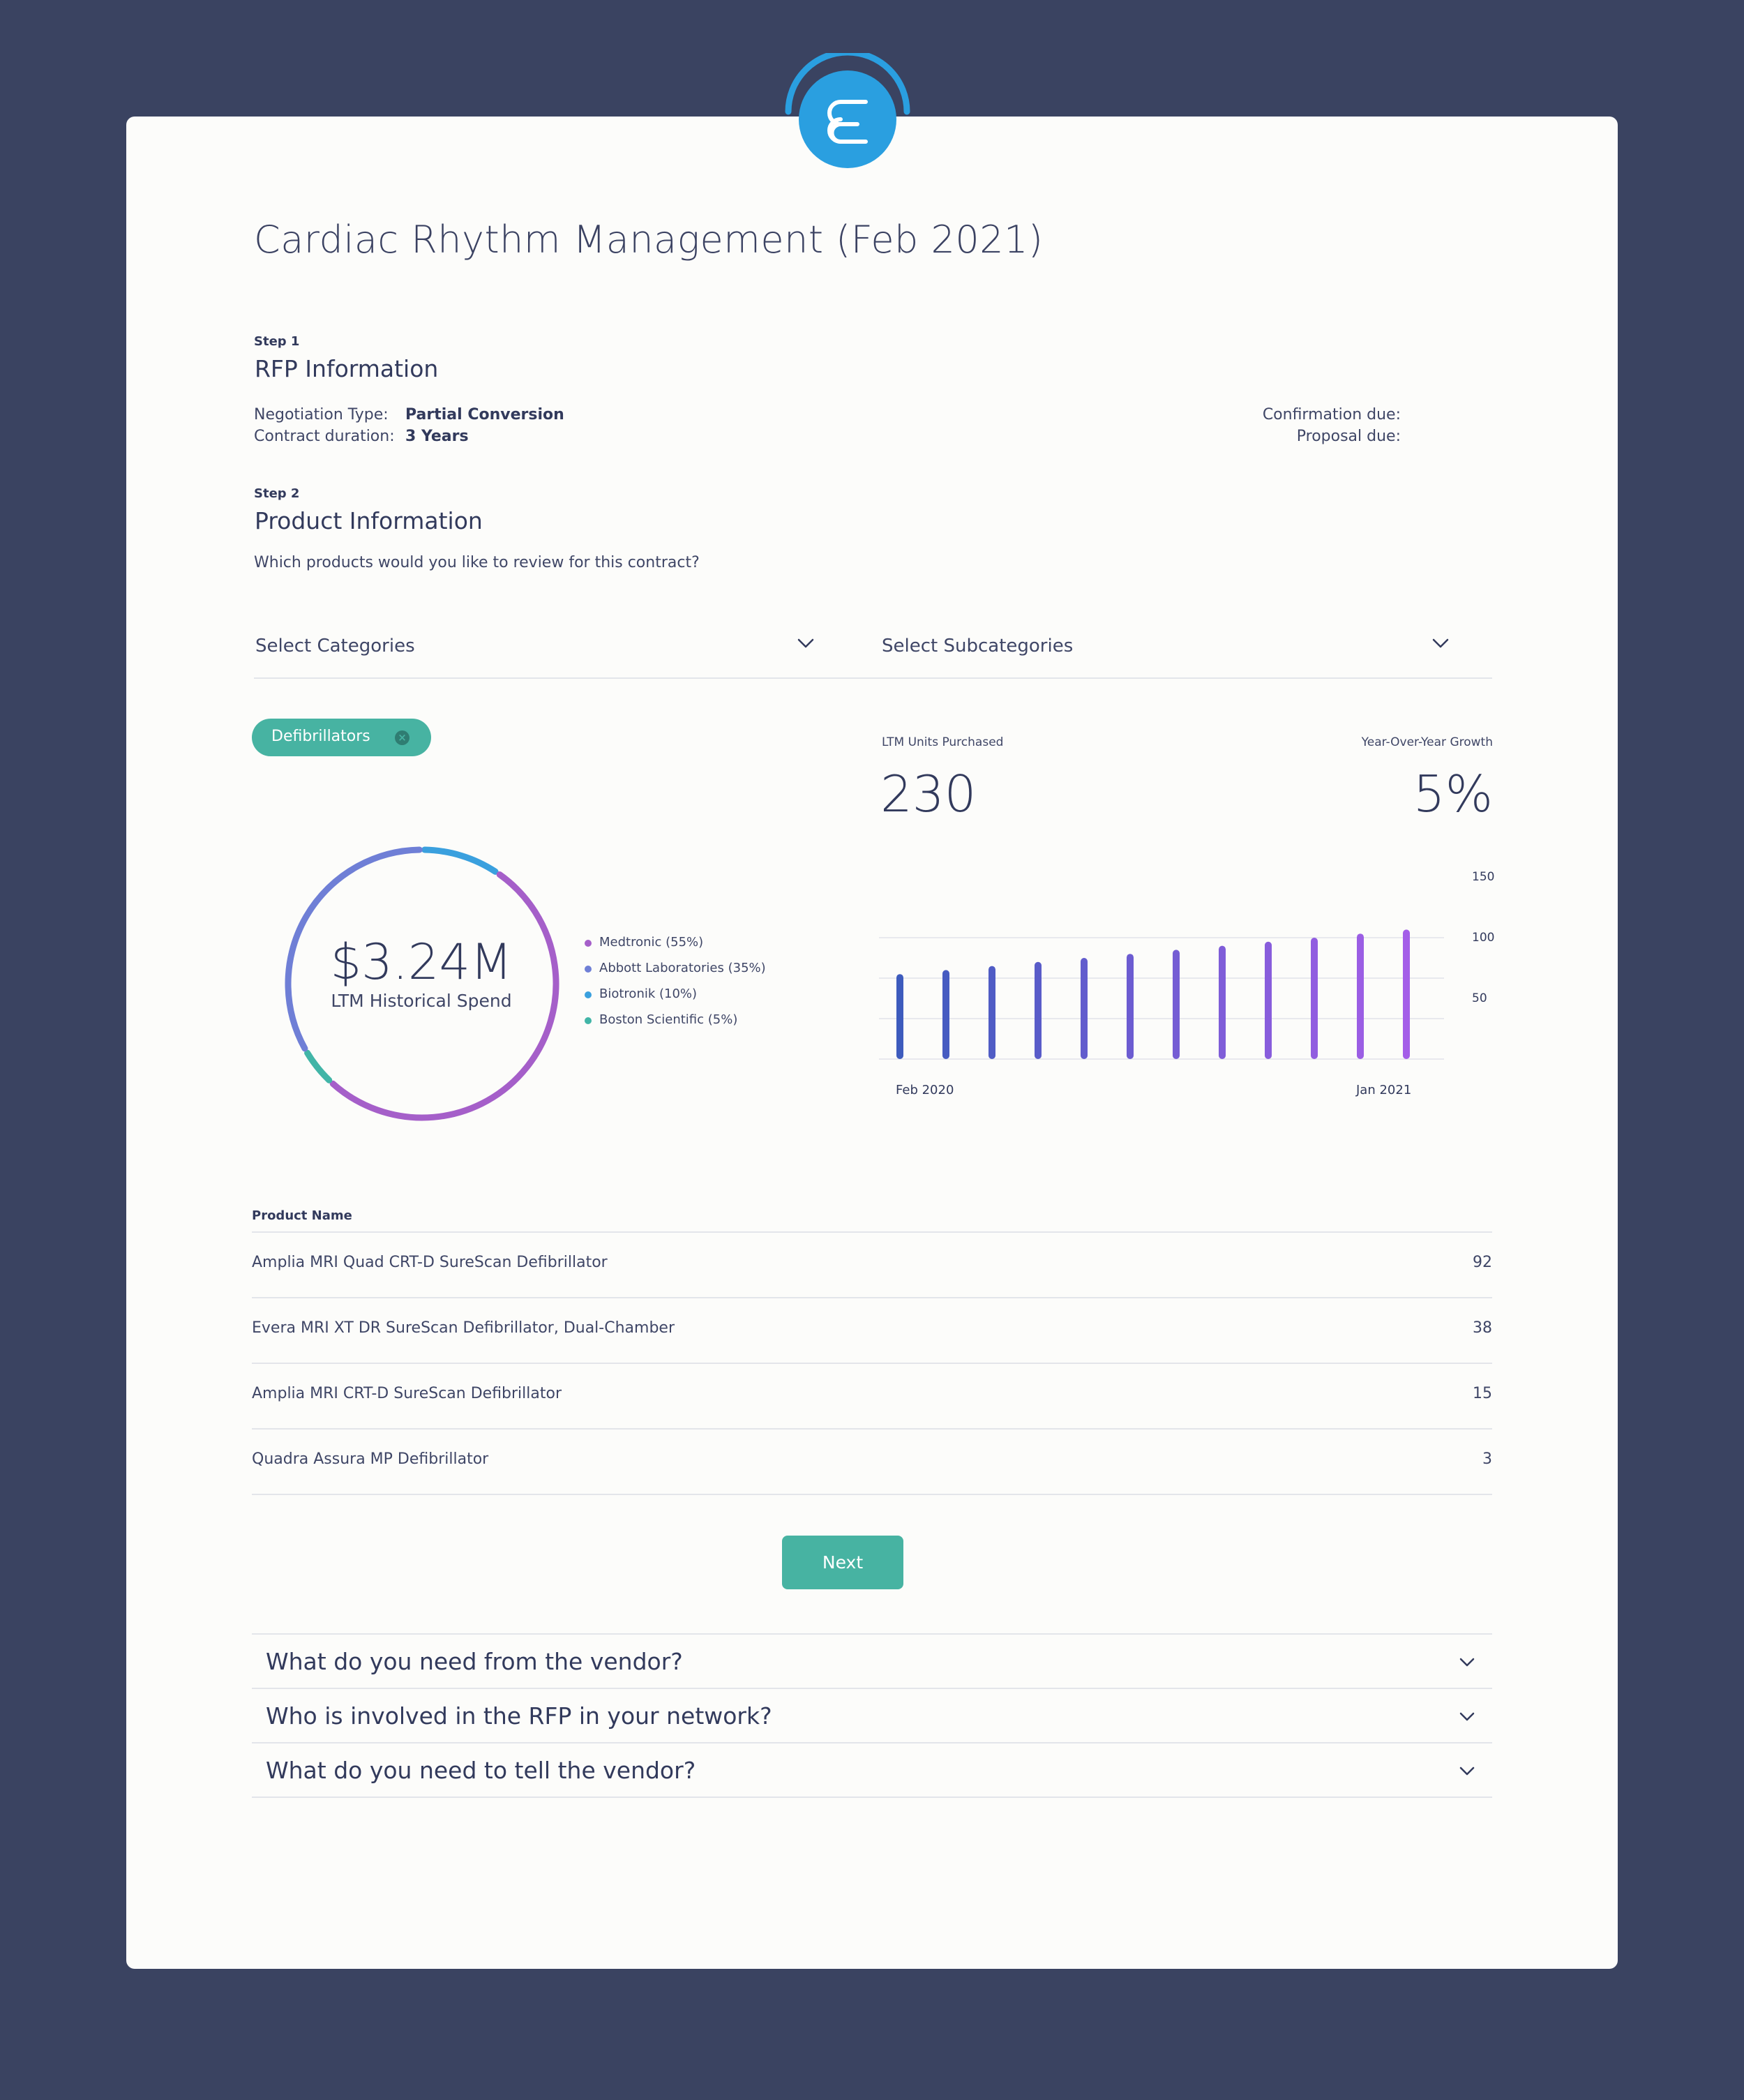 The height and width of the screenshot is (2100, 1744). What do you see at coordinates (978, 646) in the screenshot?
I see `subcategories-select-label: Select Subcategories` at bounding box center [978, 646].